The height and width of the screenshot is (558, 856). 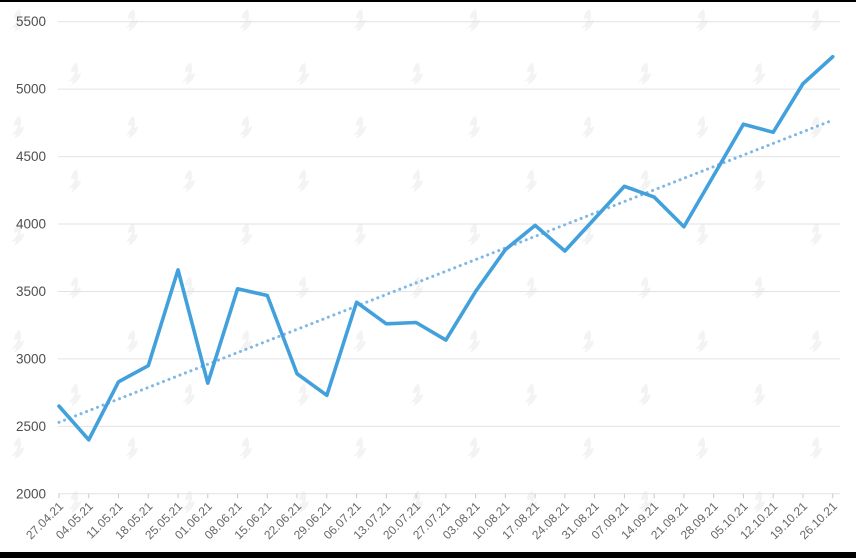 I want to click on y-tick-label: 2500, so click(x=31, y=426).